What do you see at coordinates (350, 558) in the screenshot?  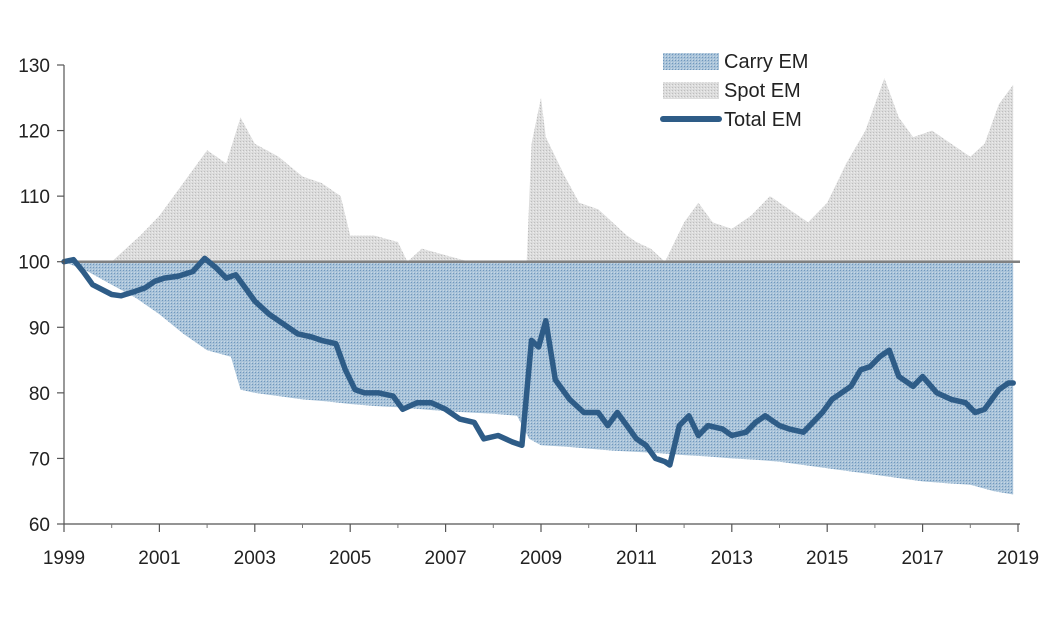 I see `x-tick-label: 2005` at bounding box center [350, 558].